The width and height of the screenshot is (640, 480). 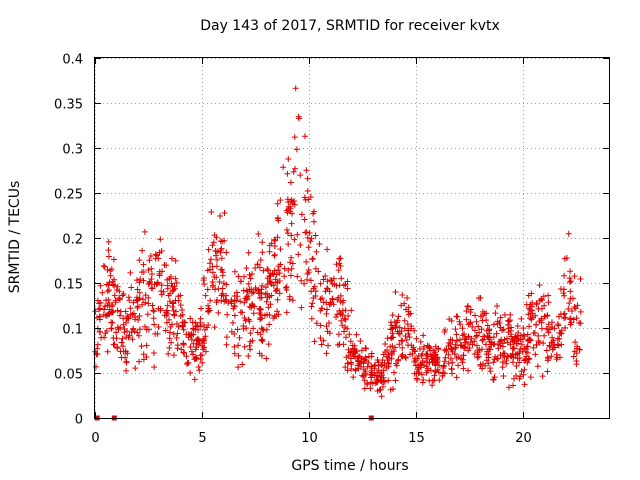 I want to click on x-tick-label: 0, so click(x=95, y=438).